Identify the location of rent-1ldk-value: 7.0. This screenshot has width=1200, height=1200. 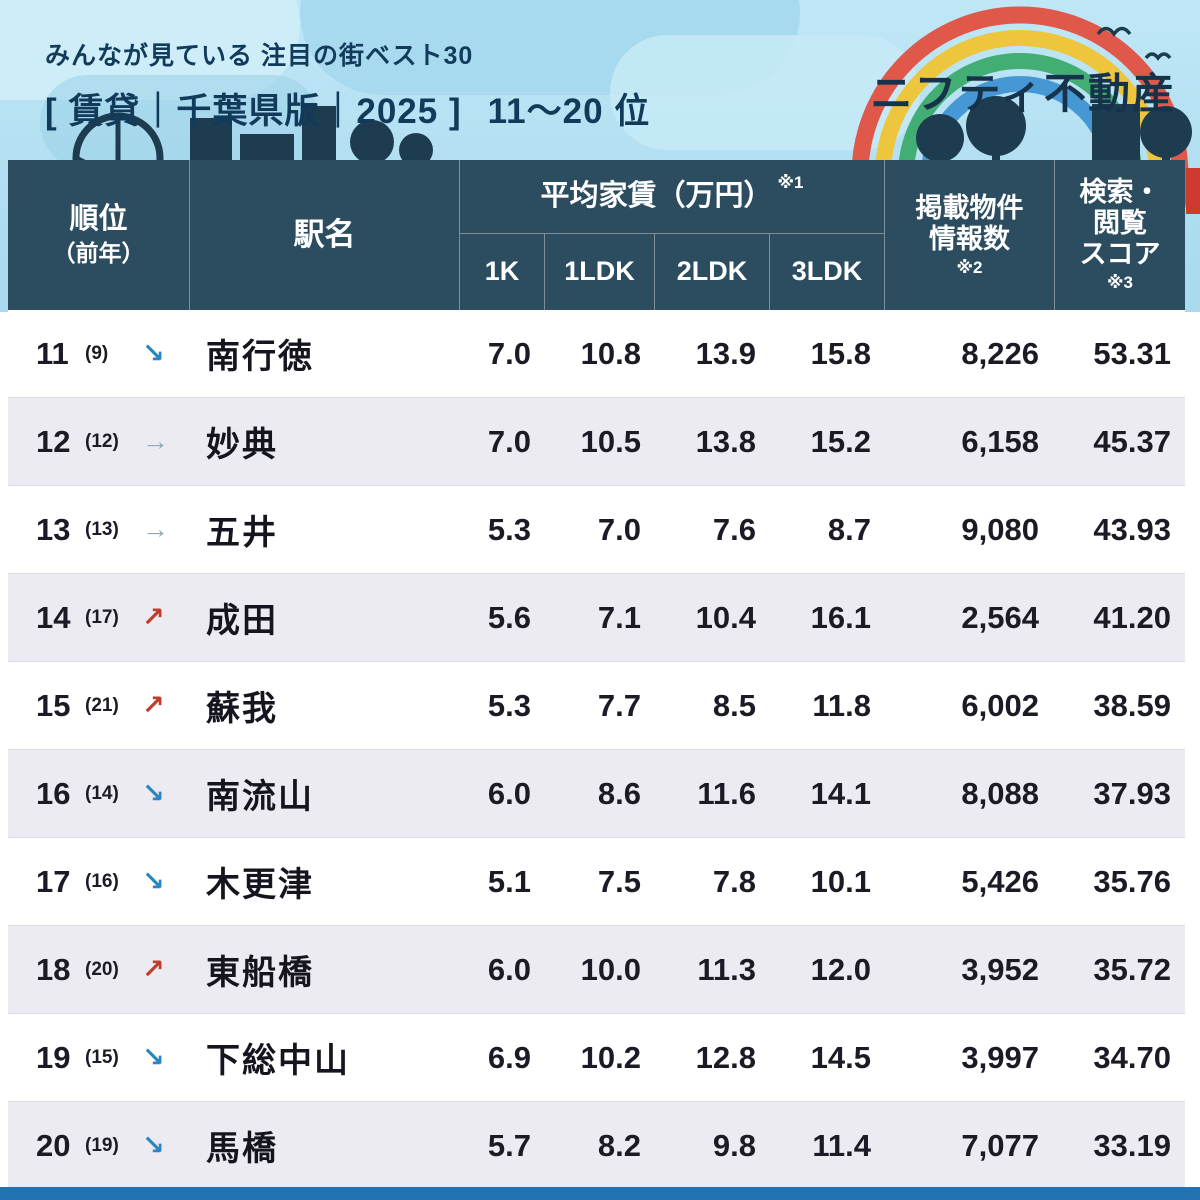
(619, 529).